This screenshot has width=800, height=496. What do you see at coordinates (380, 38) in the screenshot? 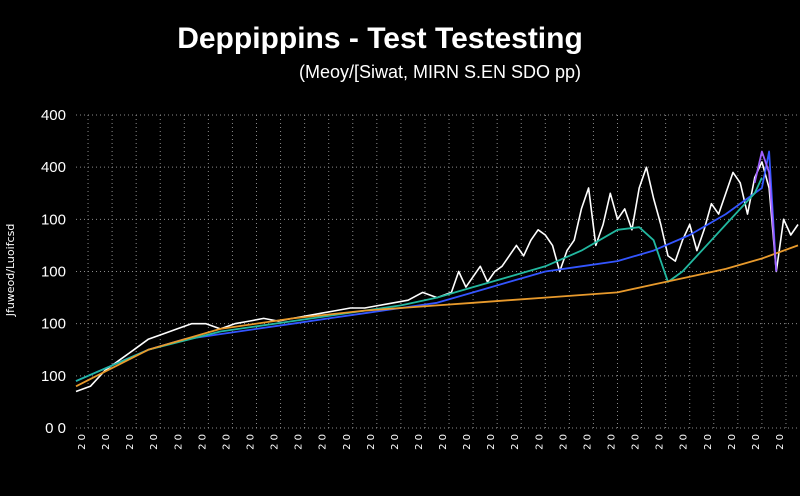
I see `chart-title: Deppippins - Test Testesting` at bounding box center [380, 38].